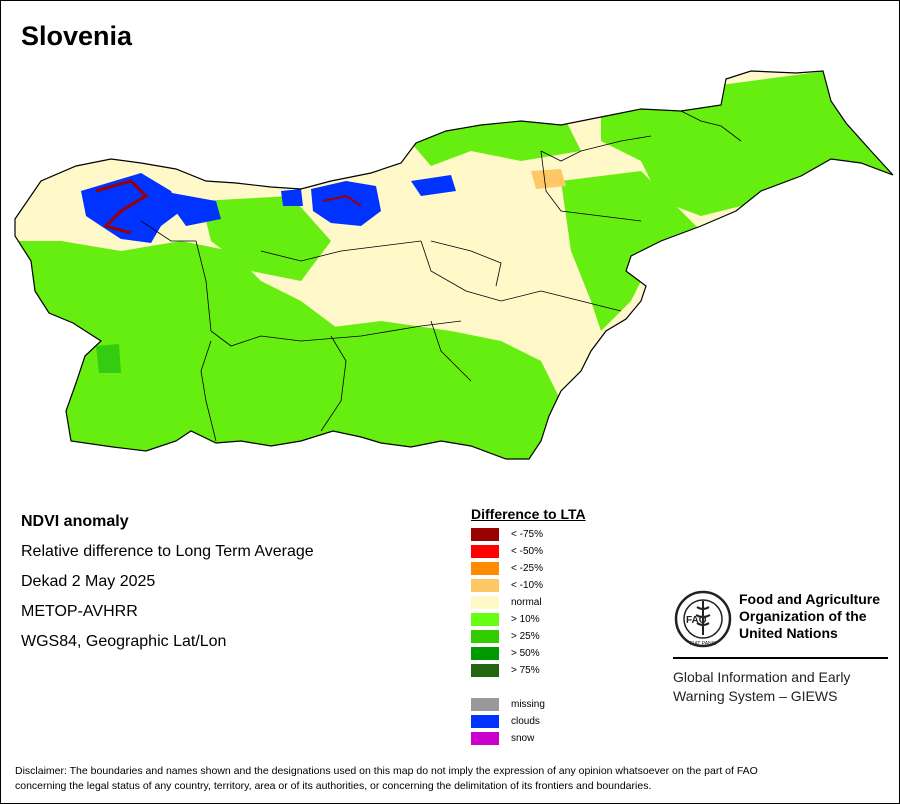  I want to click on info-period: Dekad 2 May 2025, so click(88, 581).